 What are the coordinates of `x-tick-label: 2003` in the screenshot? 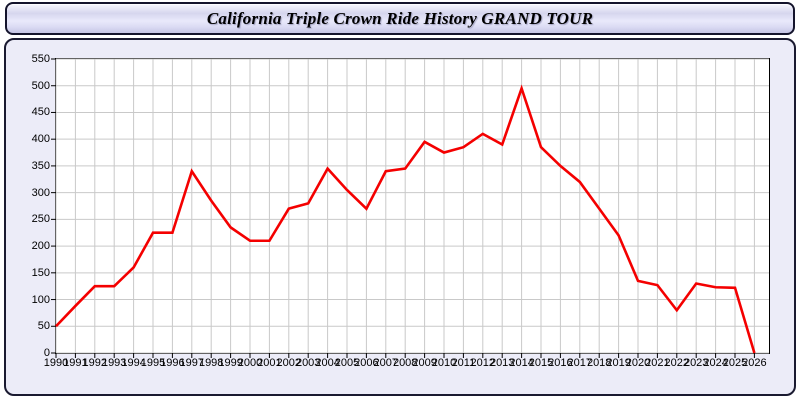 It's located at (308, 363).